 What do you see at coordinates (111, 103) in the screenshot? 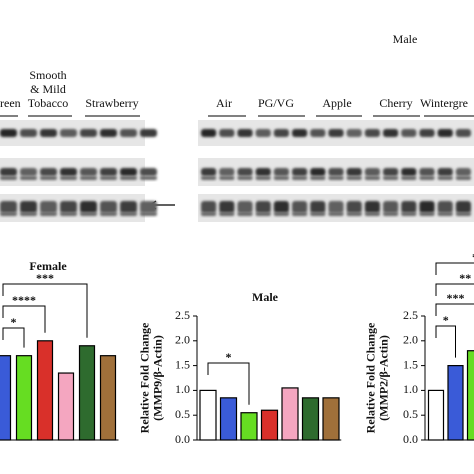
I see `blot-label: Strawberry` at bounding box center [111, 103].